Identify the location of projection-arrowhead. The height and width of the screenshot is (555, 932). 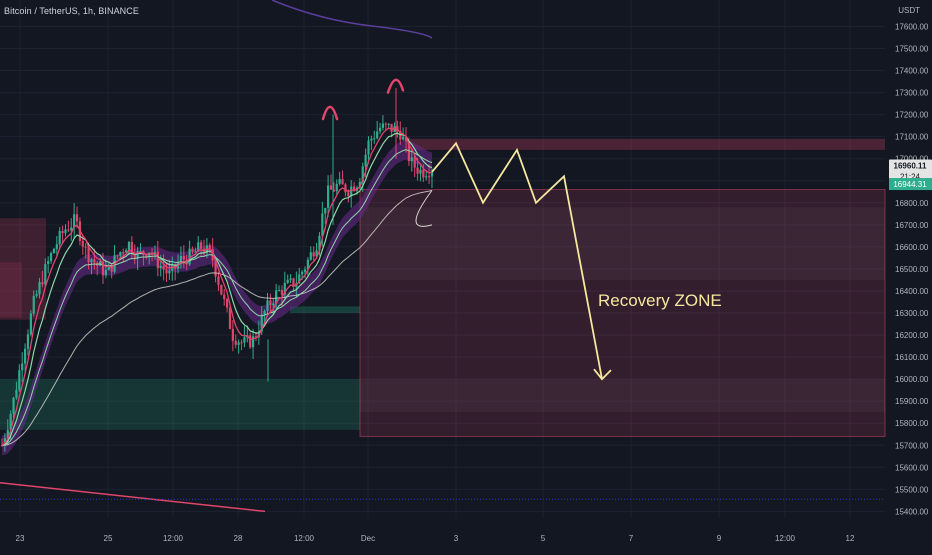
(602, 374).